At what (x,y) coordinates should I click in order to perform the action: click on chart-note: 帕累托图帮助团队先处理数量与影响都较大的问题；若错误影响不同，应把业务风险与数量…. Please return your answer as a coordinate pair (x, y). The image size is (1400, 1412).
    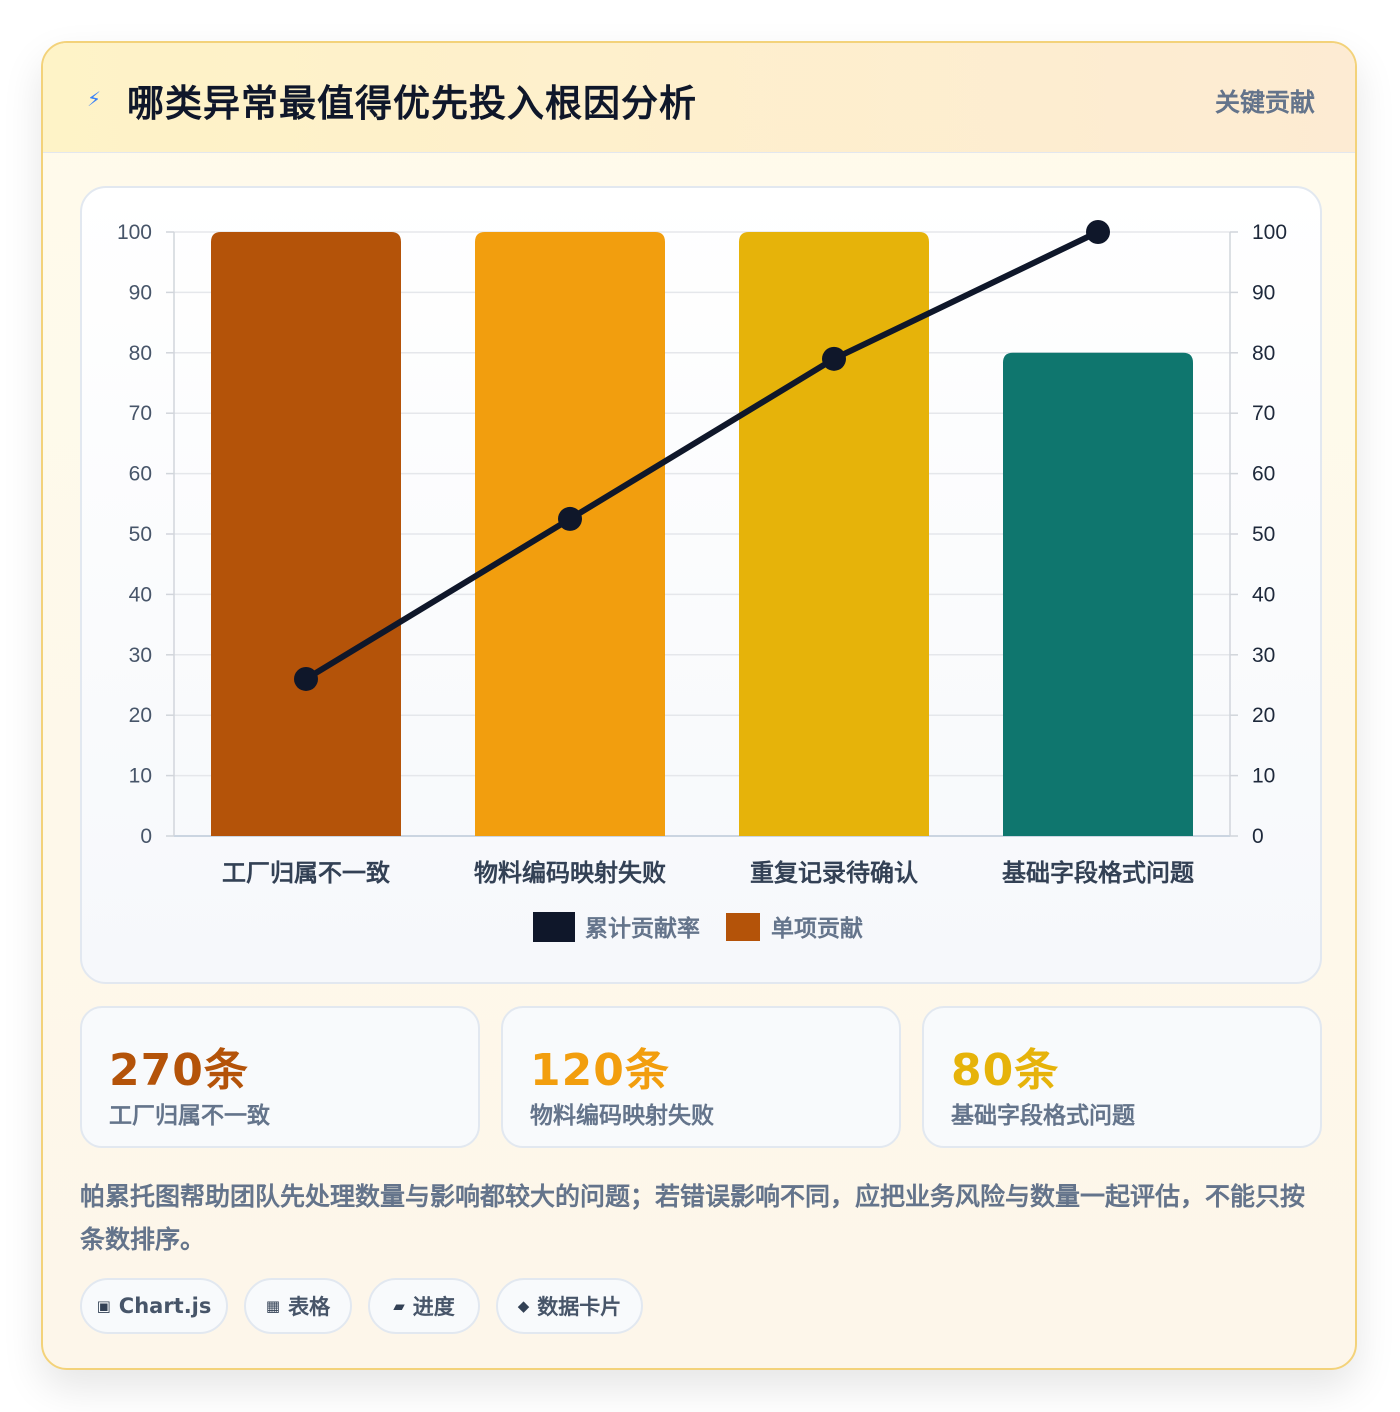
    Looking at the image, I should click on (693, 1218).